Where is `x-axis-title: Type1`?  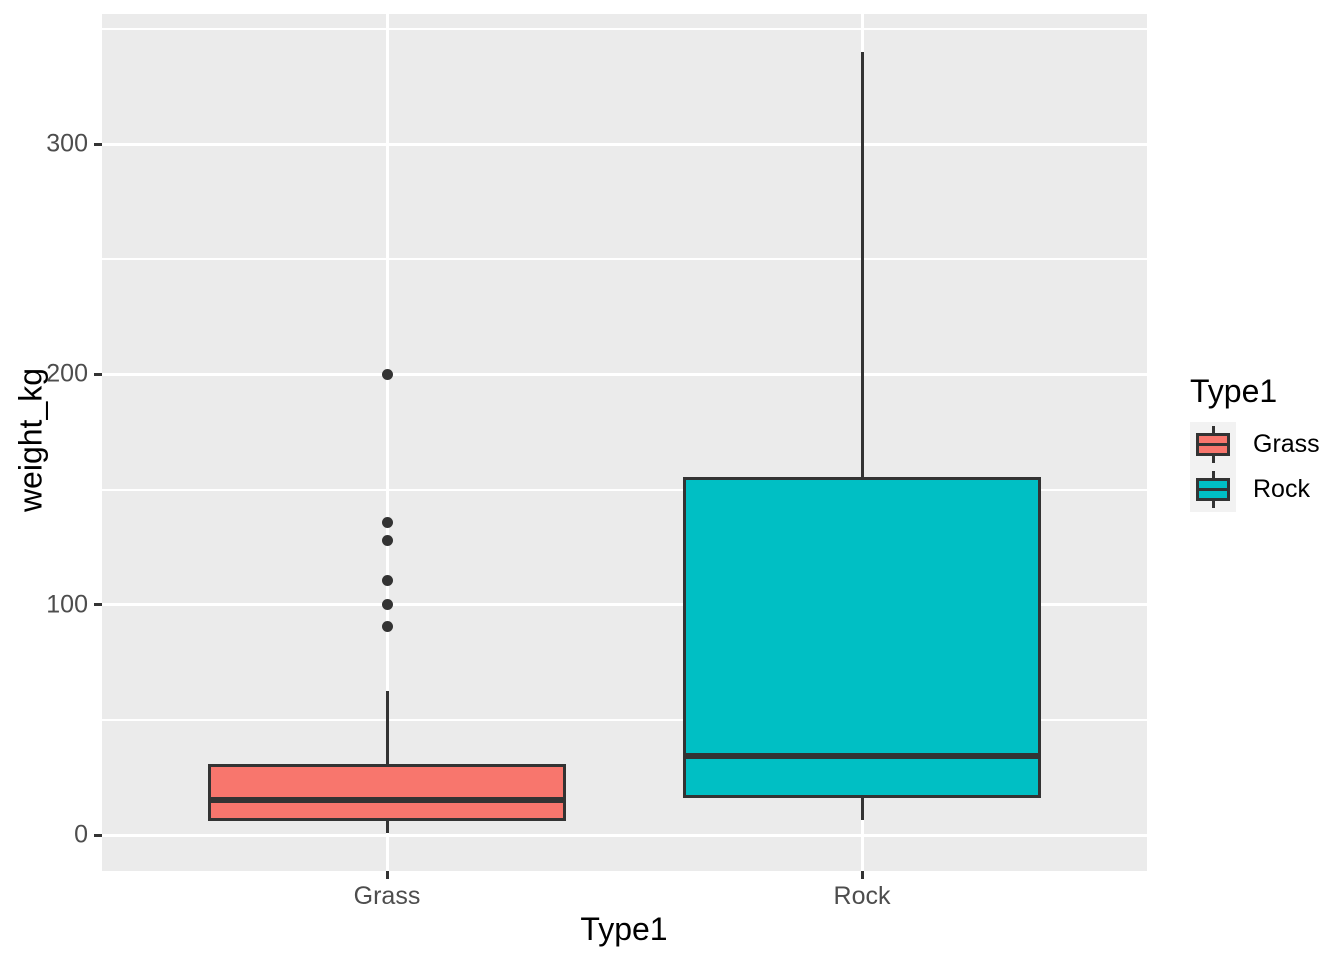
x-axis-title: Type1 is located at coordinates (624, 929).